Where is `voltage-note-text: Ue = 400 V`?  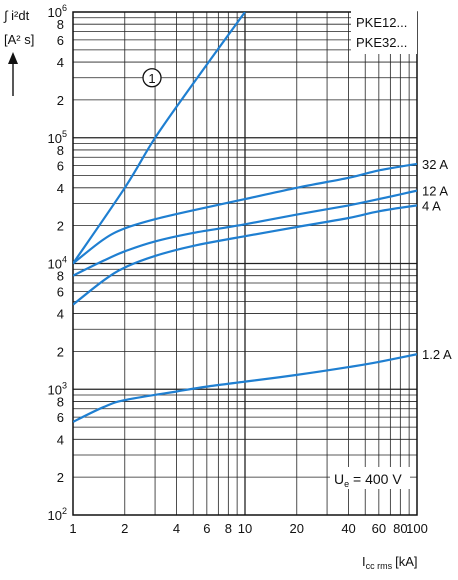
voltage-note-text: Ue = 400 V is located at coordinates (368, 480).